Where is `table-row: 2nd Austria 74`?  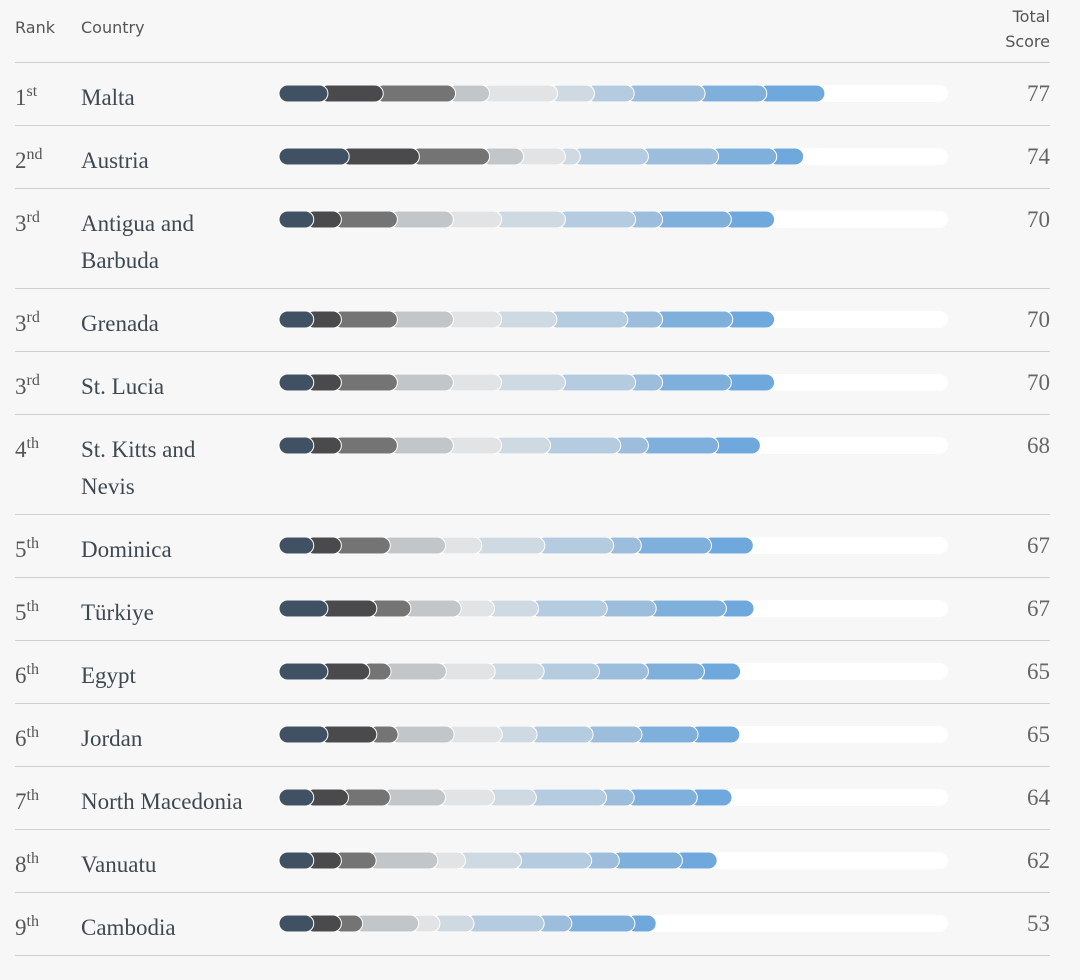 table-row: 2nd Austria 74 is located at coordinates (532, 157).